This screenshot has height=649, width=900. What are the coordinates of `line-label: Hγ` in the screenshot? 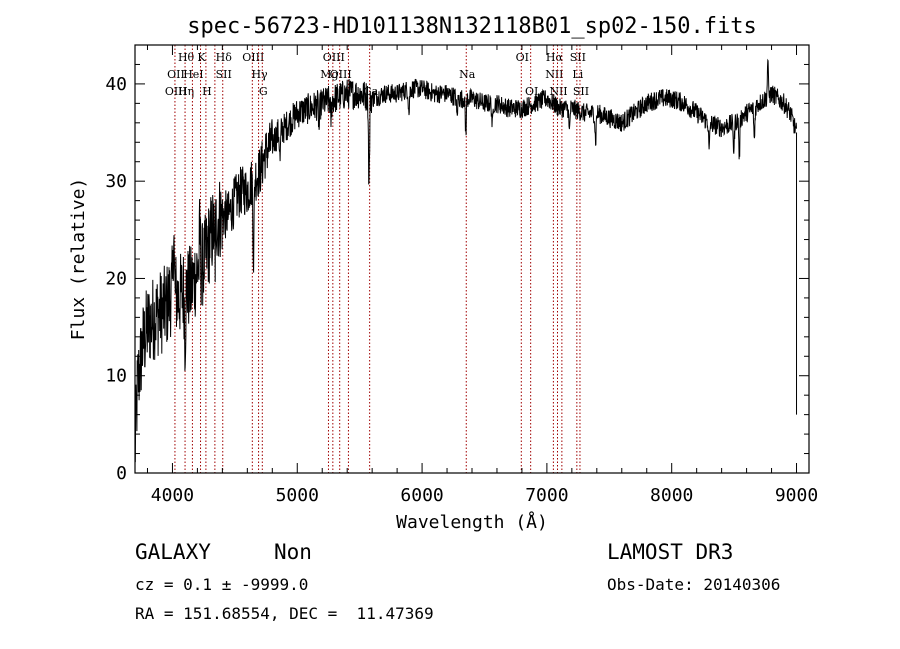 It's located at (259, 74).